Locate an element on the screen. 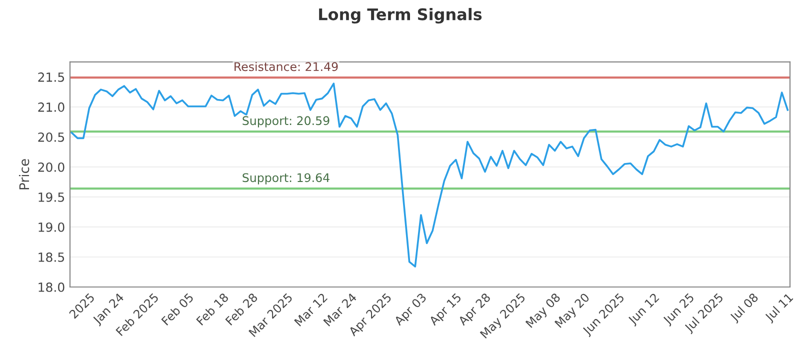  y-tick-label: 21.0 is located at coordinates (51, 107).